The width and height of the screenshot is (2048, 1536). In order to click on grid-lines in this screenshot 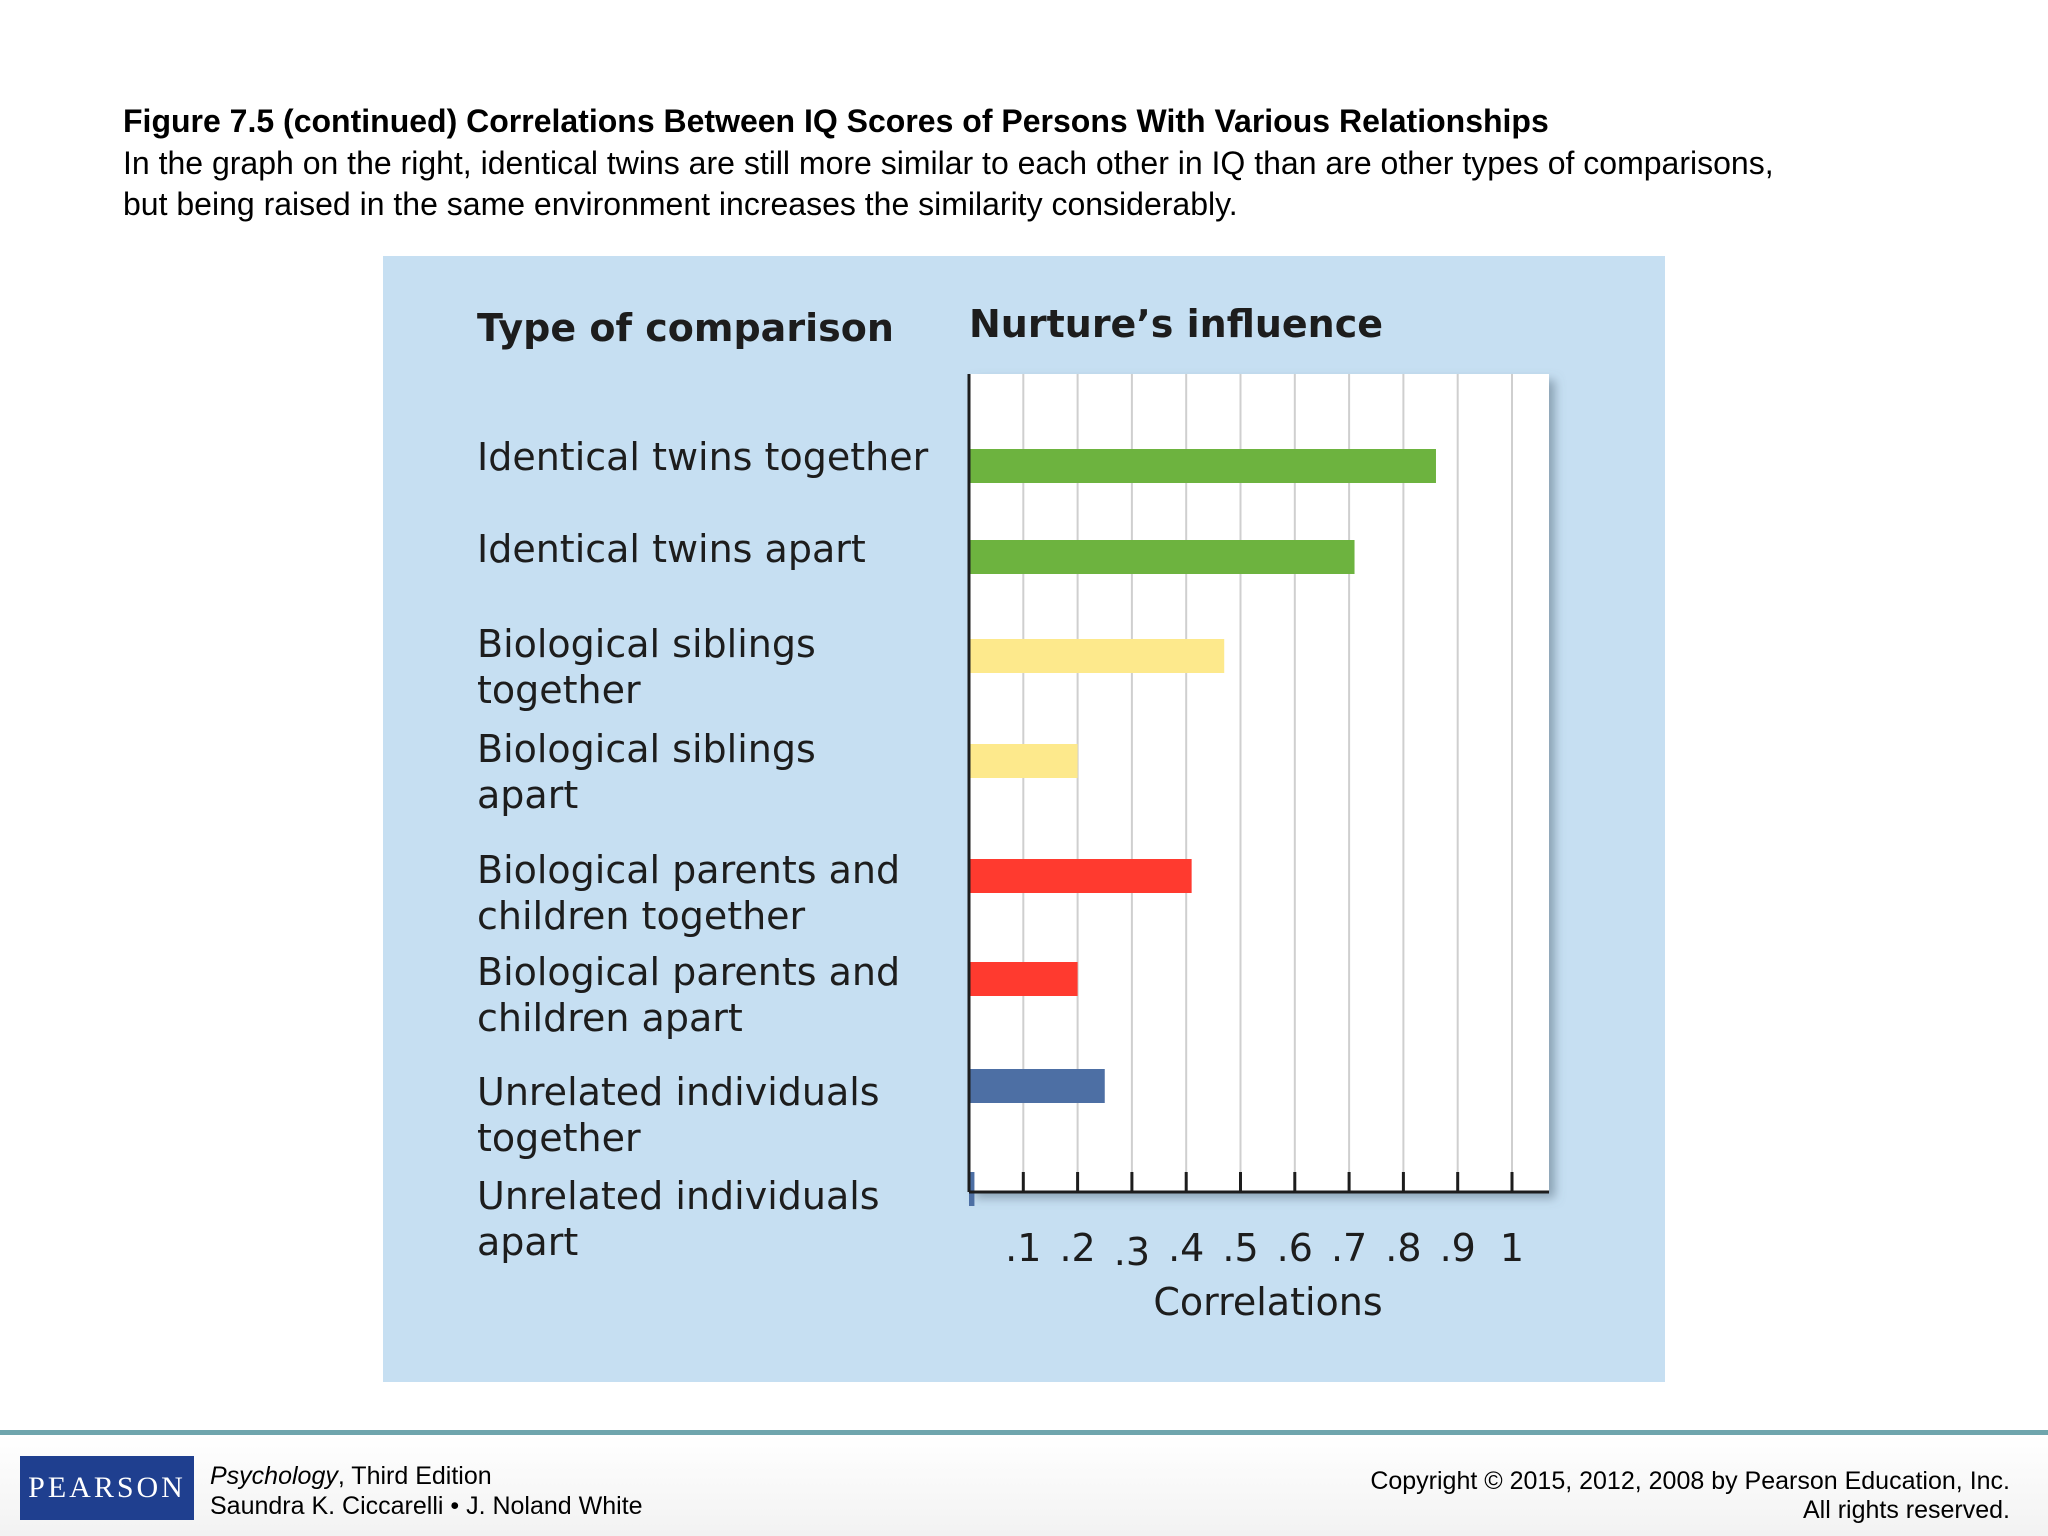, I will do `click(1267, 783)`.